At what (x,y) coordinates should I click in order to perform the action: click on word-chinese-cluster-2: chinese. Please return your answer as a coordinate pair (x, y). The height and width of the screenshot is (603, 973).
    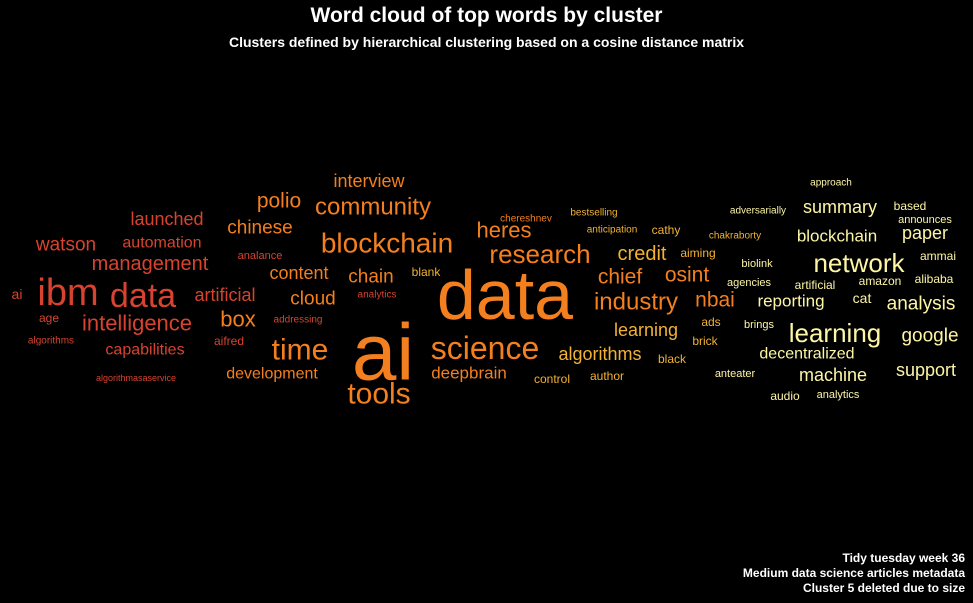
    Looking at the image, I should click on (260, 228).